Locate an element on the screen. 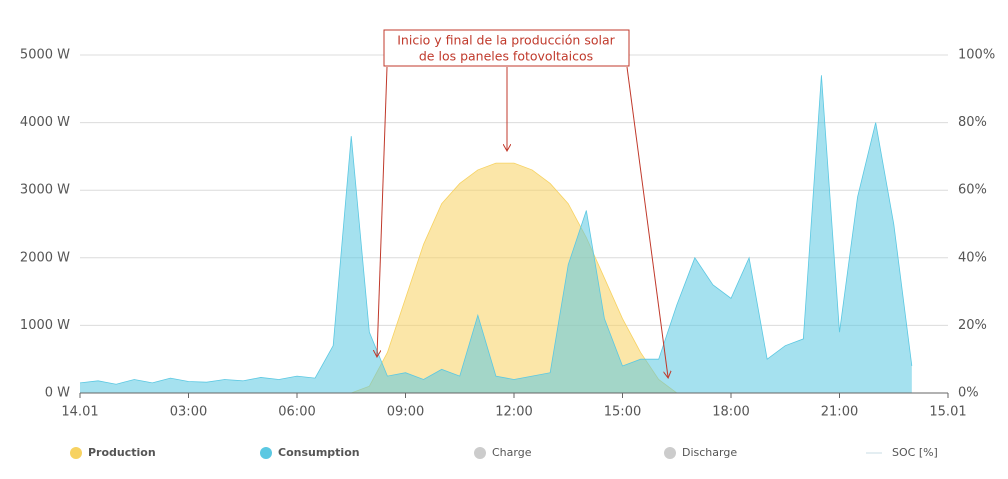 This screenshot has height=479, width=1008. x-tick-label: 06:00 is located at coordinates (296, 412).